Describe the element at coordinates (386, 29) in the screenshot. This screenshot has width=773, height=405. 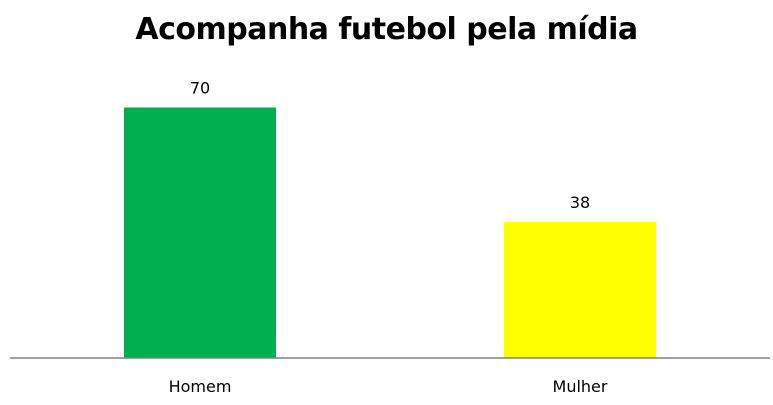
I see `chart-title: Acompanha futebol pela mídia` at that location.